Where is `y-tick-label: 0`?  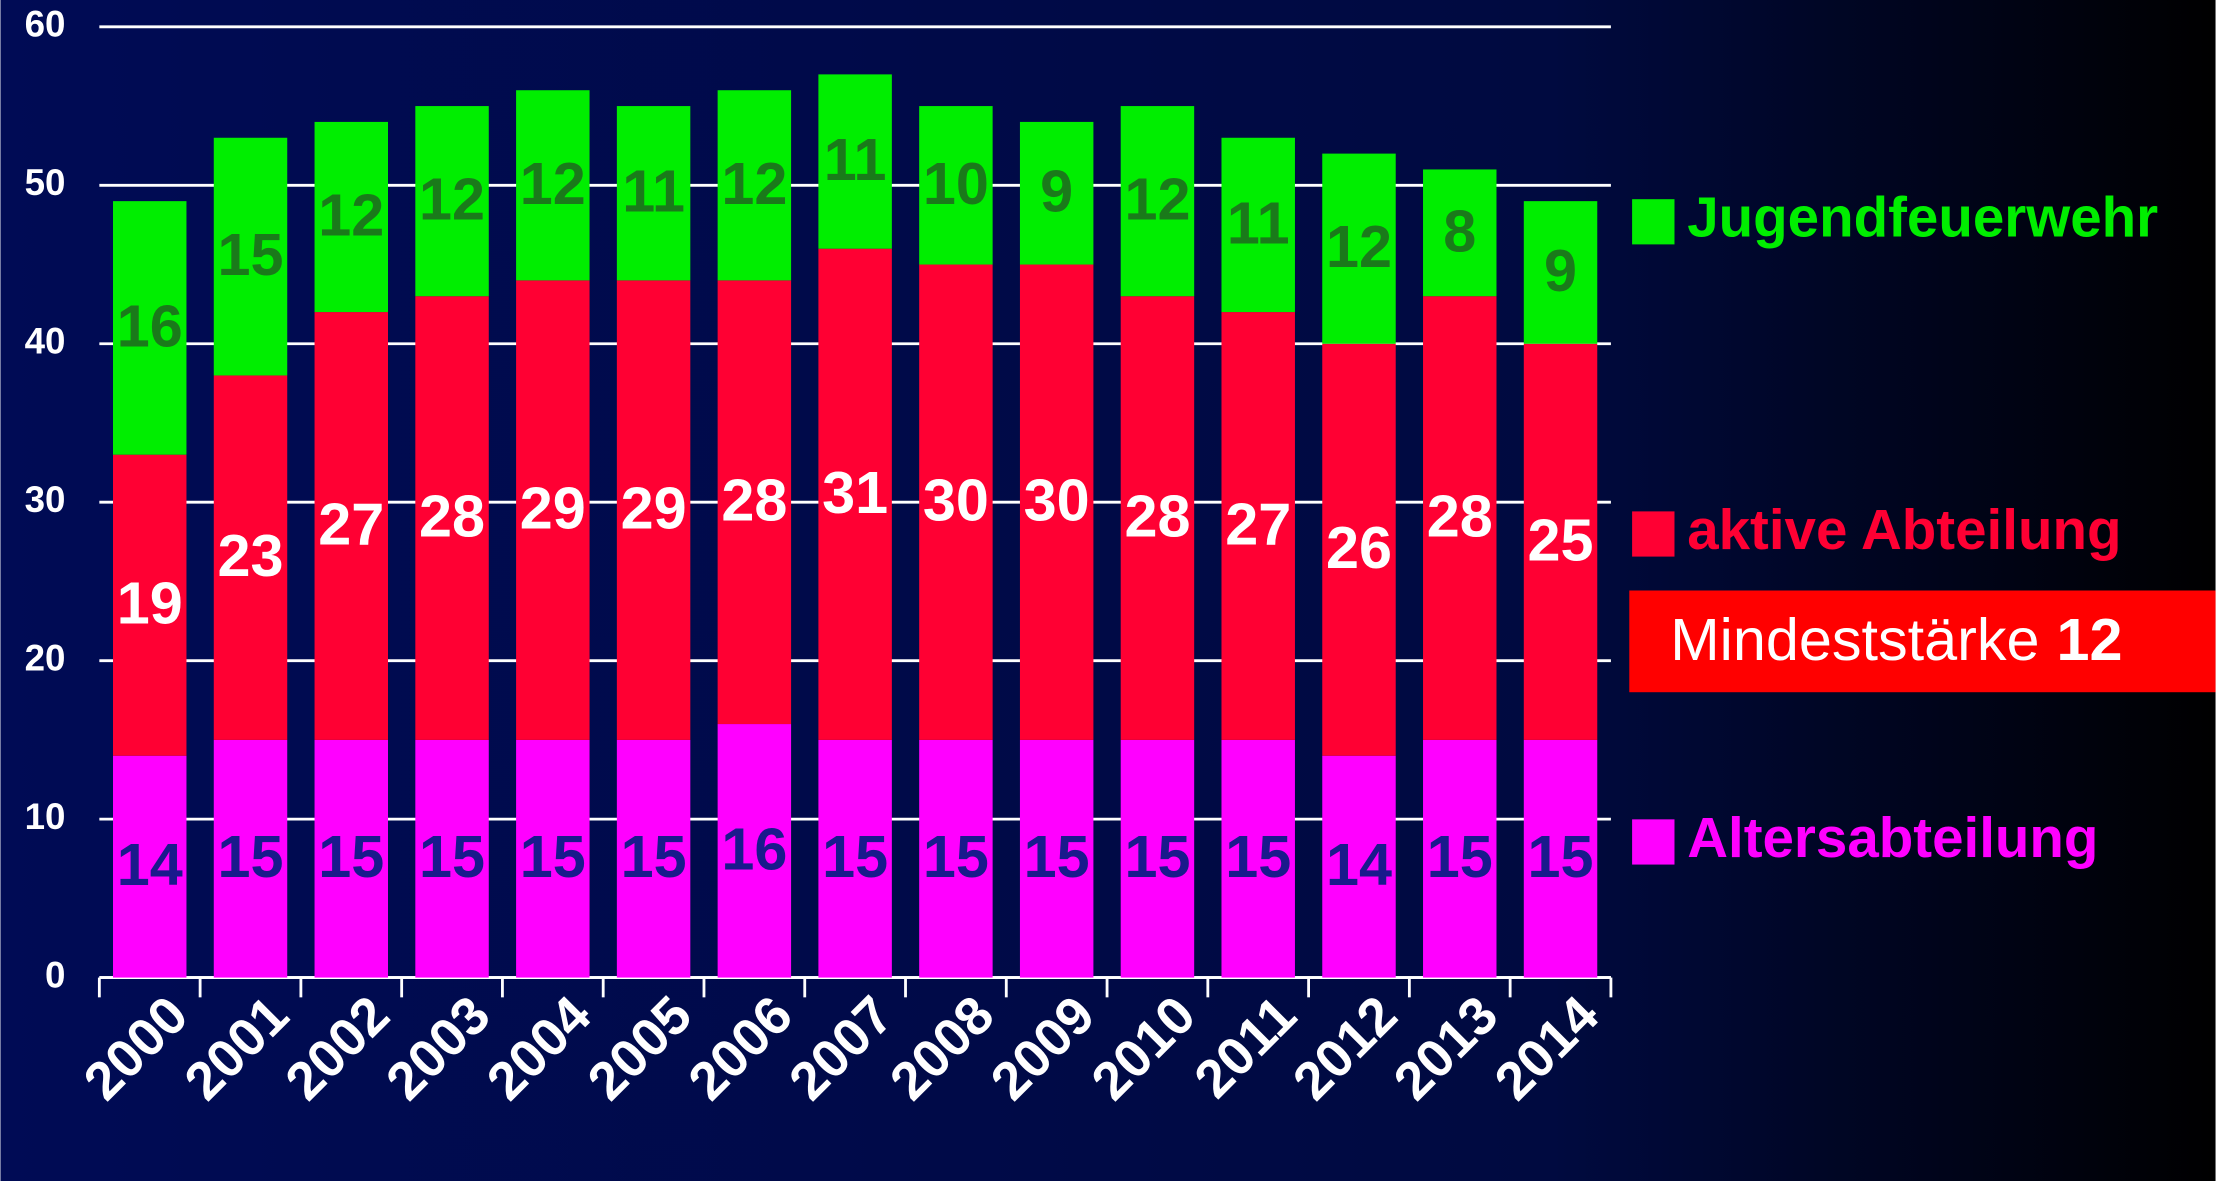 y-tick-label: 0 is located at coordinates (55, 974).